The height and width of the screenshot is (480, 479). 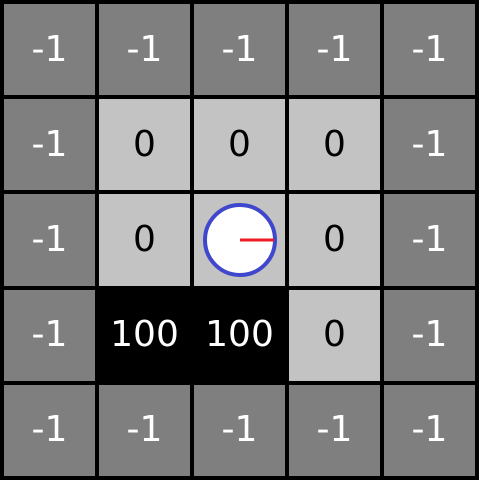 I want to click on grid-cell-wall-r0-c4: -1, so click(x=429, y=50).